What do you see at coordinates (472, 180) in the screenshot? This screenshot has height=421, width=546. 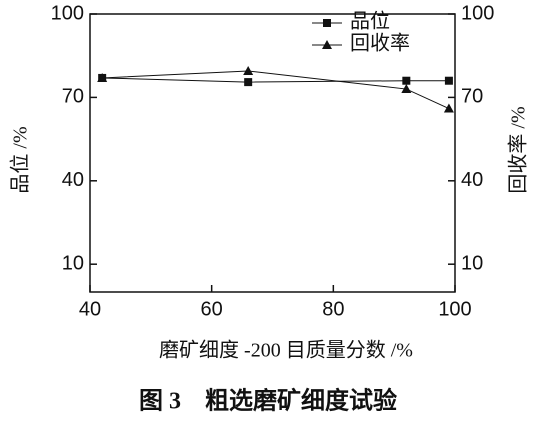 I see `y2-tick-label: 40` at bounding box center [472, 180].